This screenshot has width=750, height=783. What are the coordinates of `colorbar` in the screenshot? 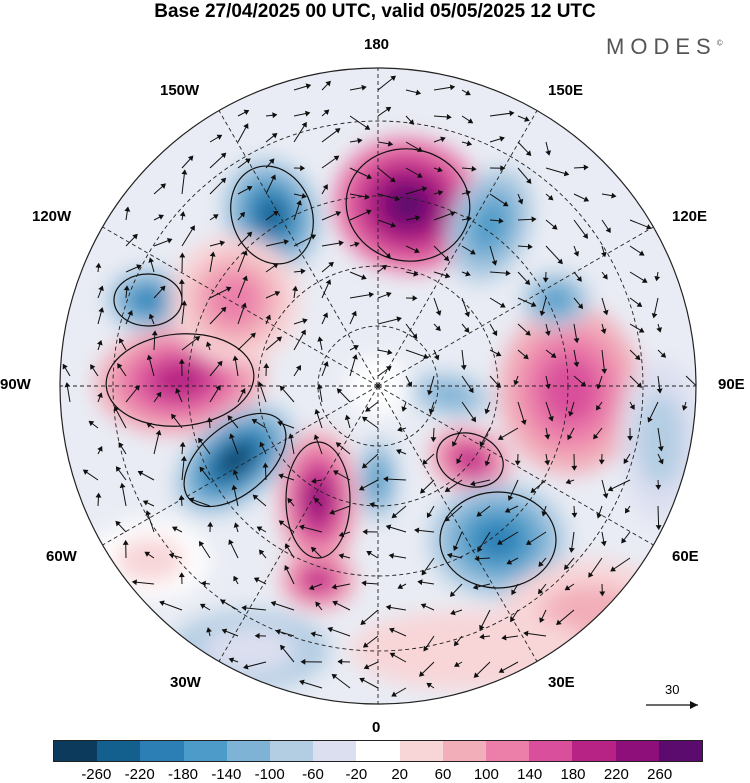 It's located at (378, 751).